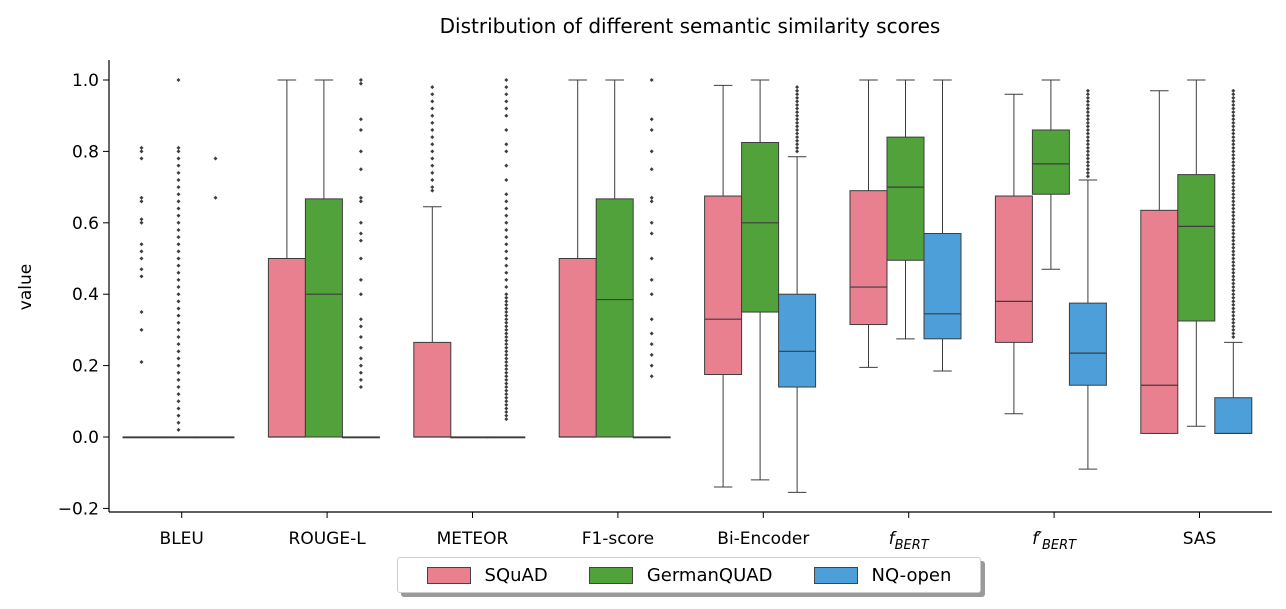 This screenshot has width=1286, height=609. Describe the element at coordinates (610, 575) in the screenshot. I see `legend-swatch-germanquad` at that location.